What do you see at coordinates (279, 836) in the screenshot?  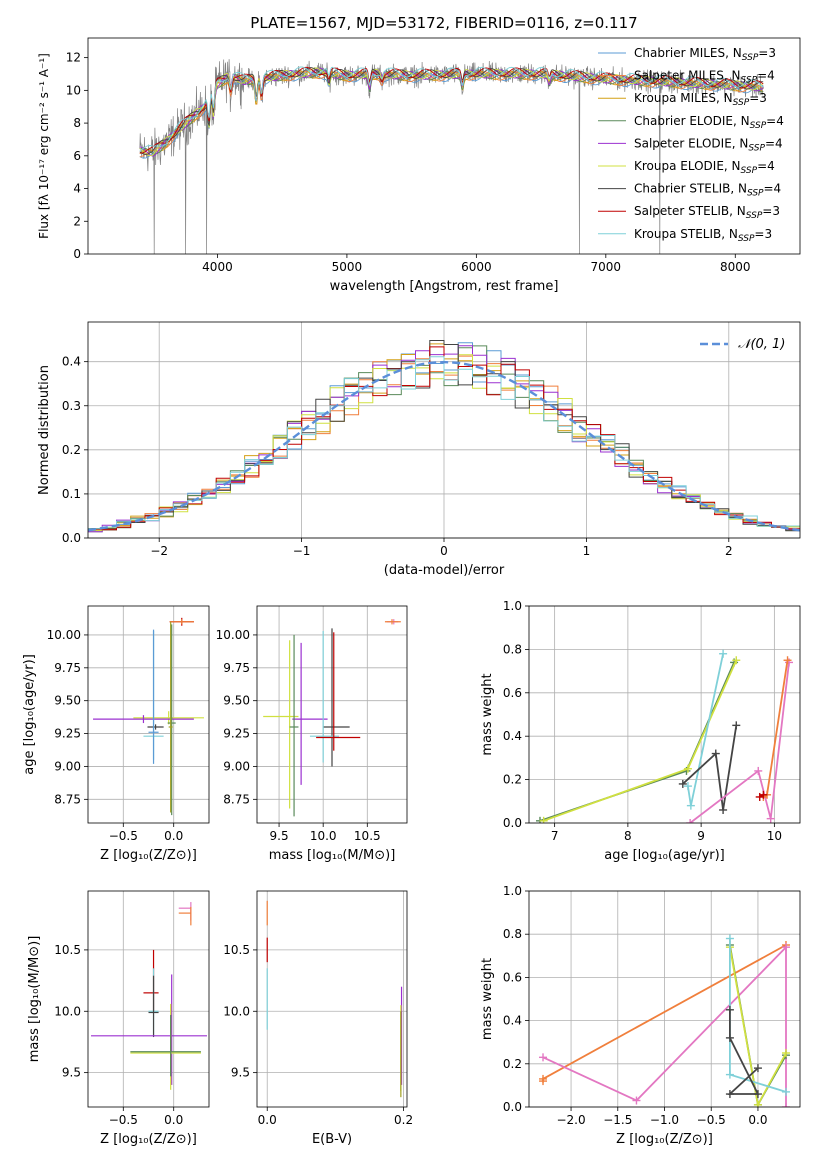 I see `x-tick-label: 9.5` at bounding box center [279, 836].